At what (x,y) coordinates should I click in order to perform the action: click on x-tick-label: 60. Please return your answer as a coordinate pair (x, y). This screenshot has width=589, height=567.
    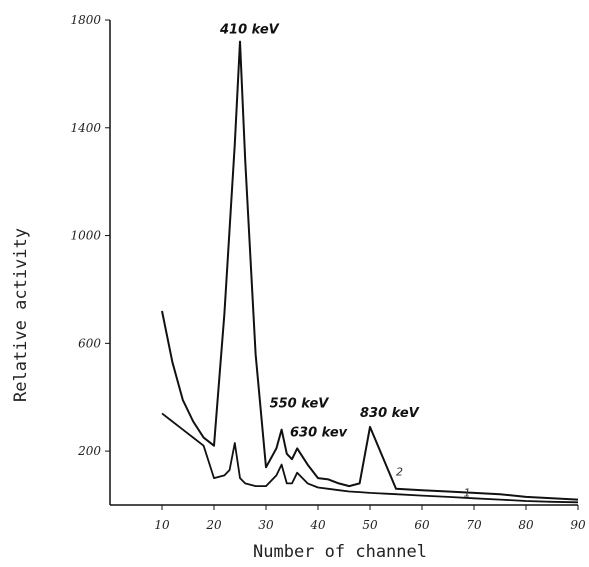
    Looking at the image, I should click on (422, 525).